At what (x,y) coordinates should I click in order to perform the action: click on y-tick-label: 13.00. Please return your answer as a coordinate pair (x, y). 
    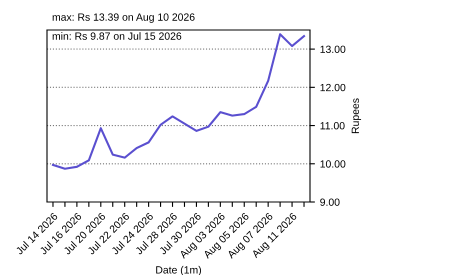
    Looking at the image, I should click on (333, 49).